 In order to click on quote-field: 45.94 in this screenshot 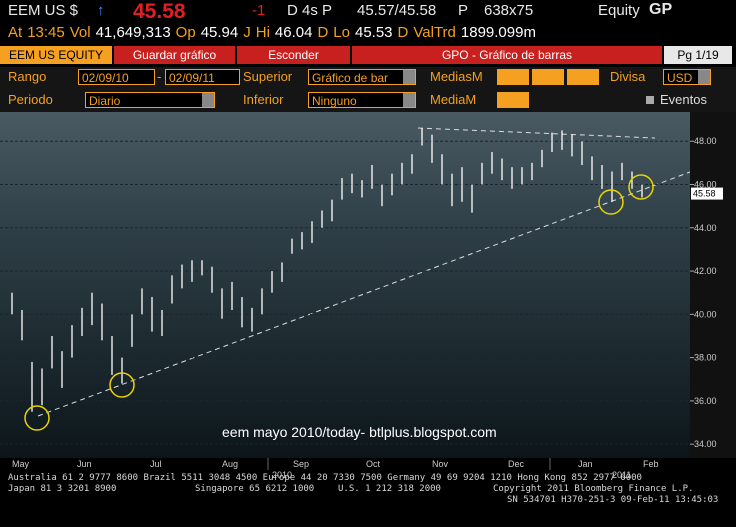, I will do `click(219, 32)`.